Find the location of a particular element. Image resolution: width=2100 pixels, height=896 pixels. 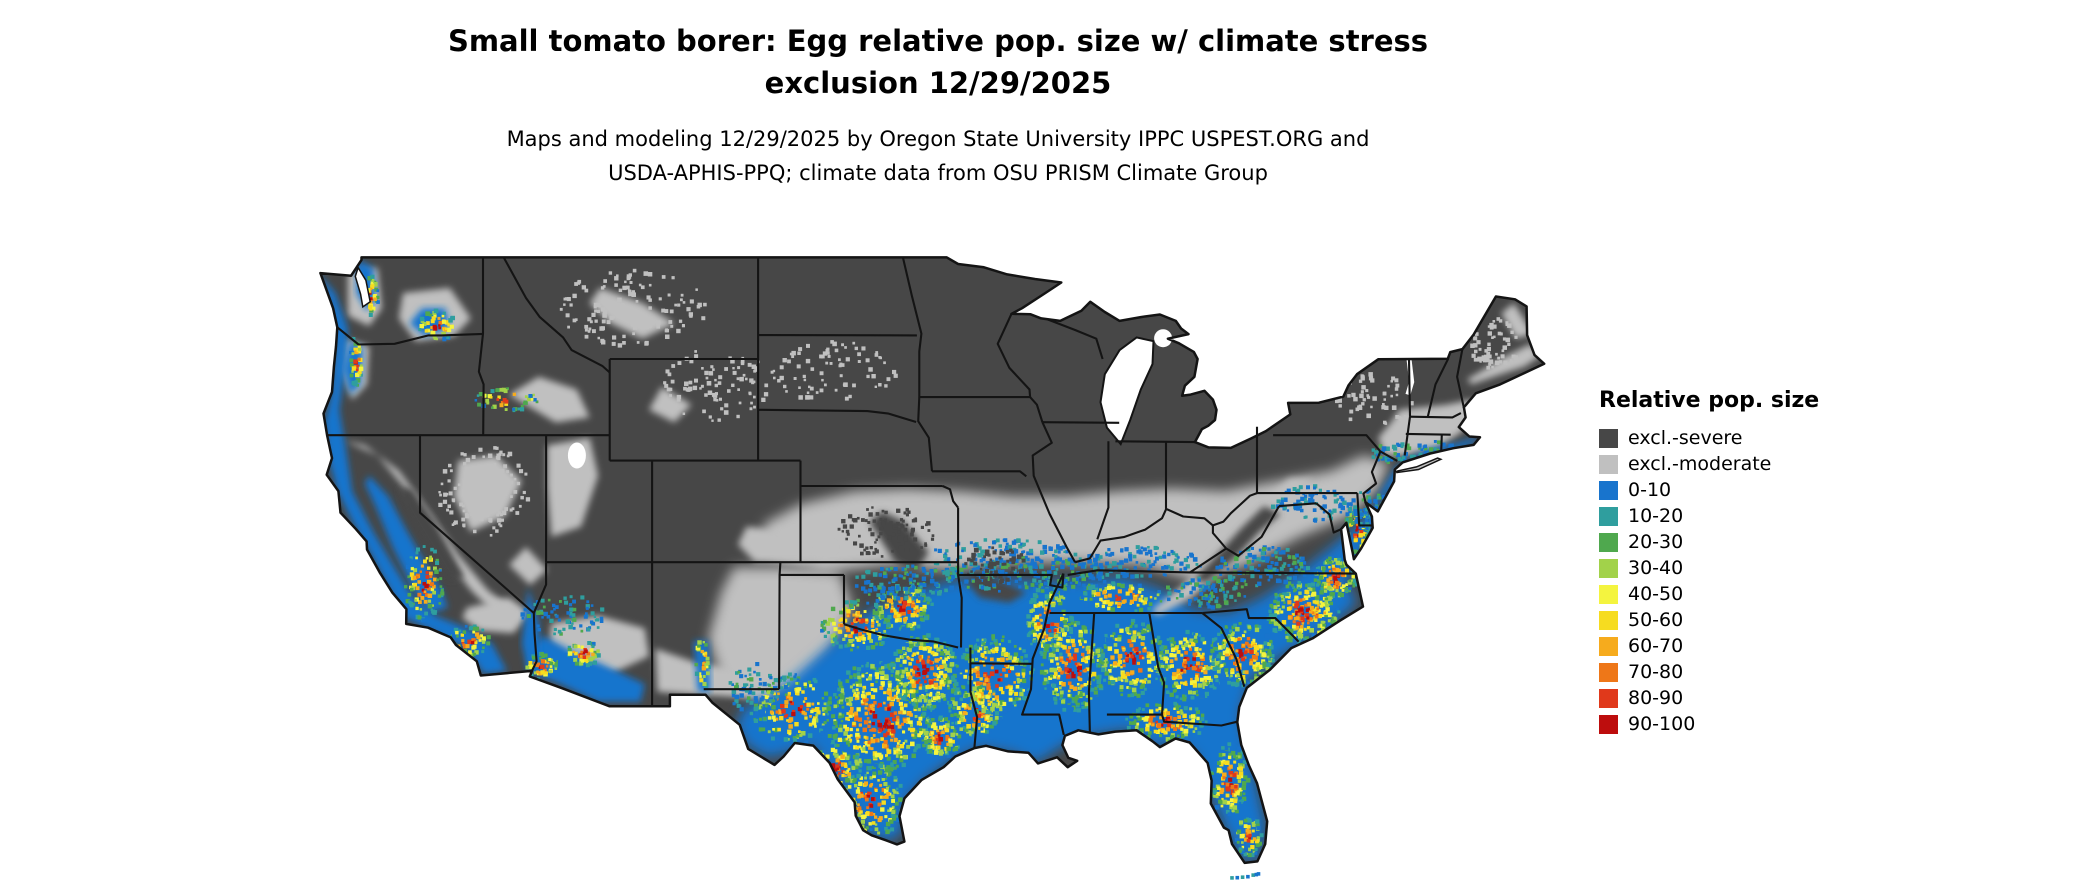

legend-label: 10-20 is located at coordinates (1656, 515).